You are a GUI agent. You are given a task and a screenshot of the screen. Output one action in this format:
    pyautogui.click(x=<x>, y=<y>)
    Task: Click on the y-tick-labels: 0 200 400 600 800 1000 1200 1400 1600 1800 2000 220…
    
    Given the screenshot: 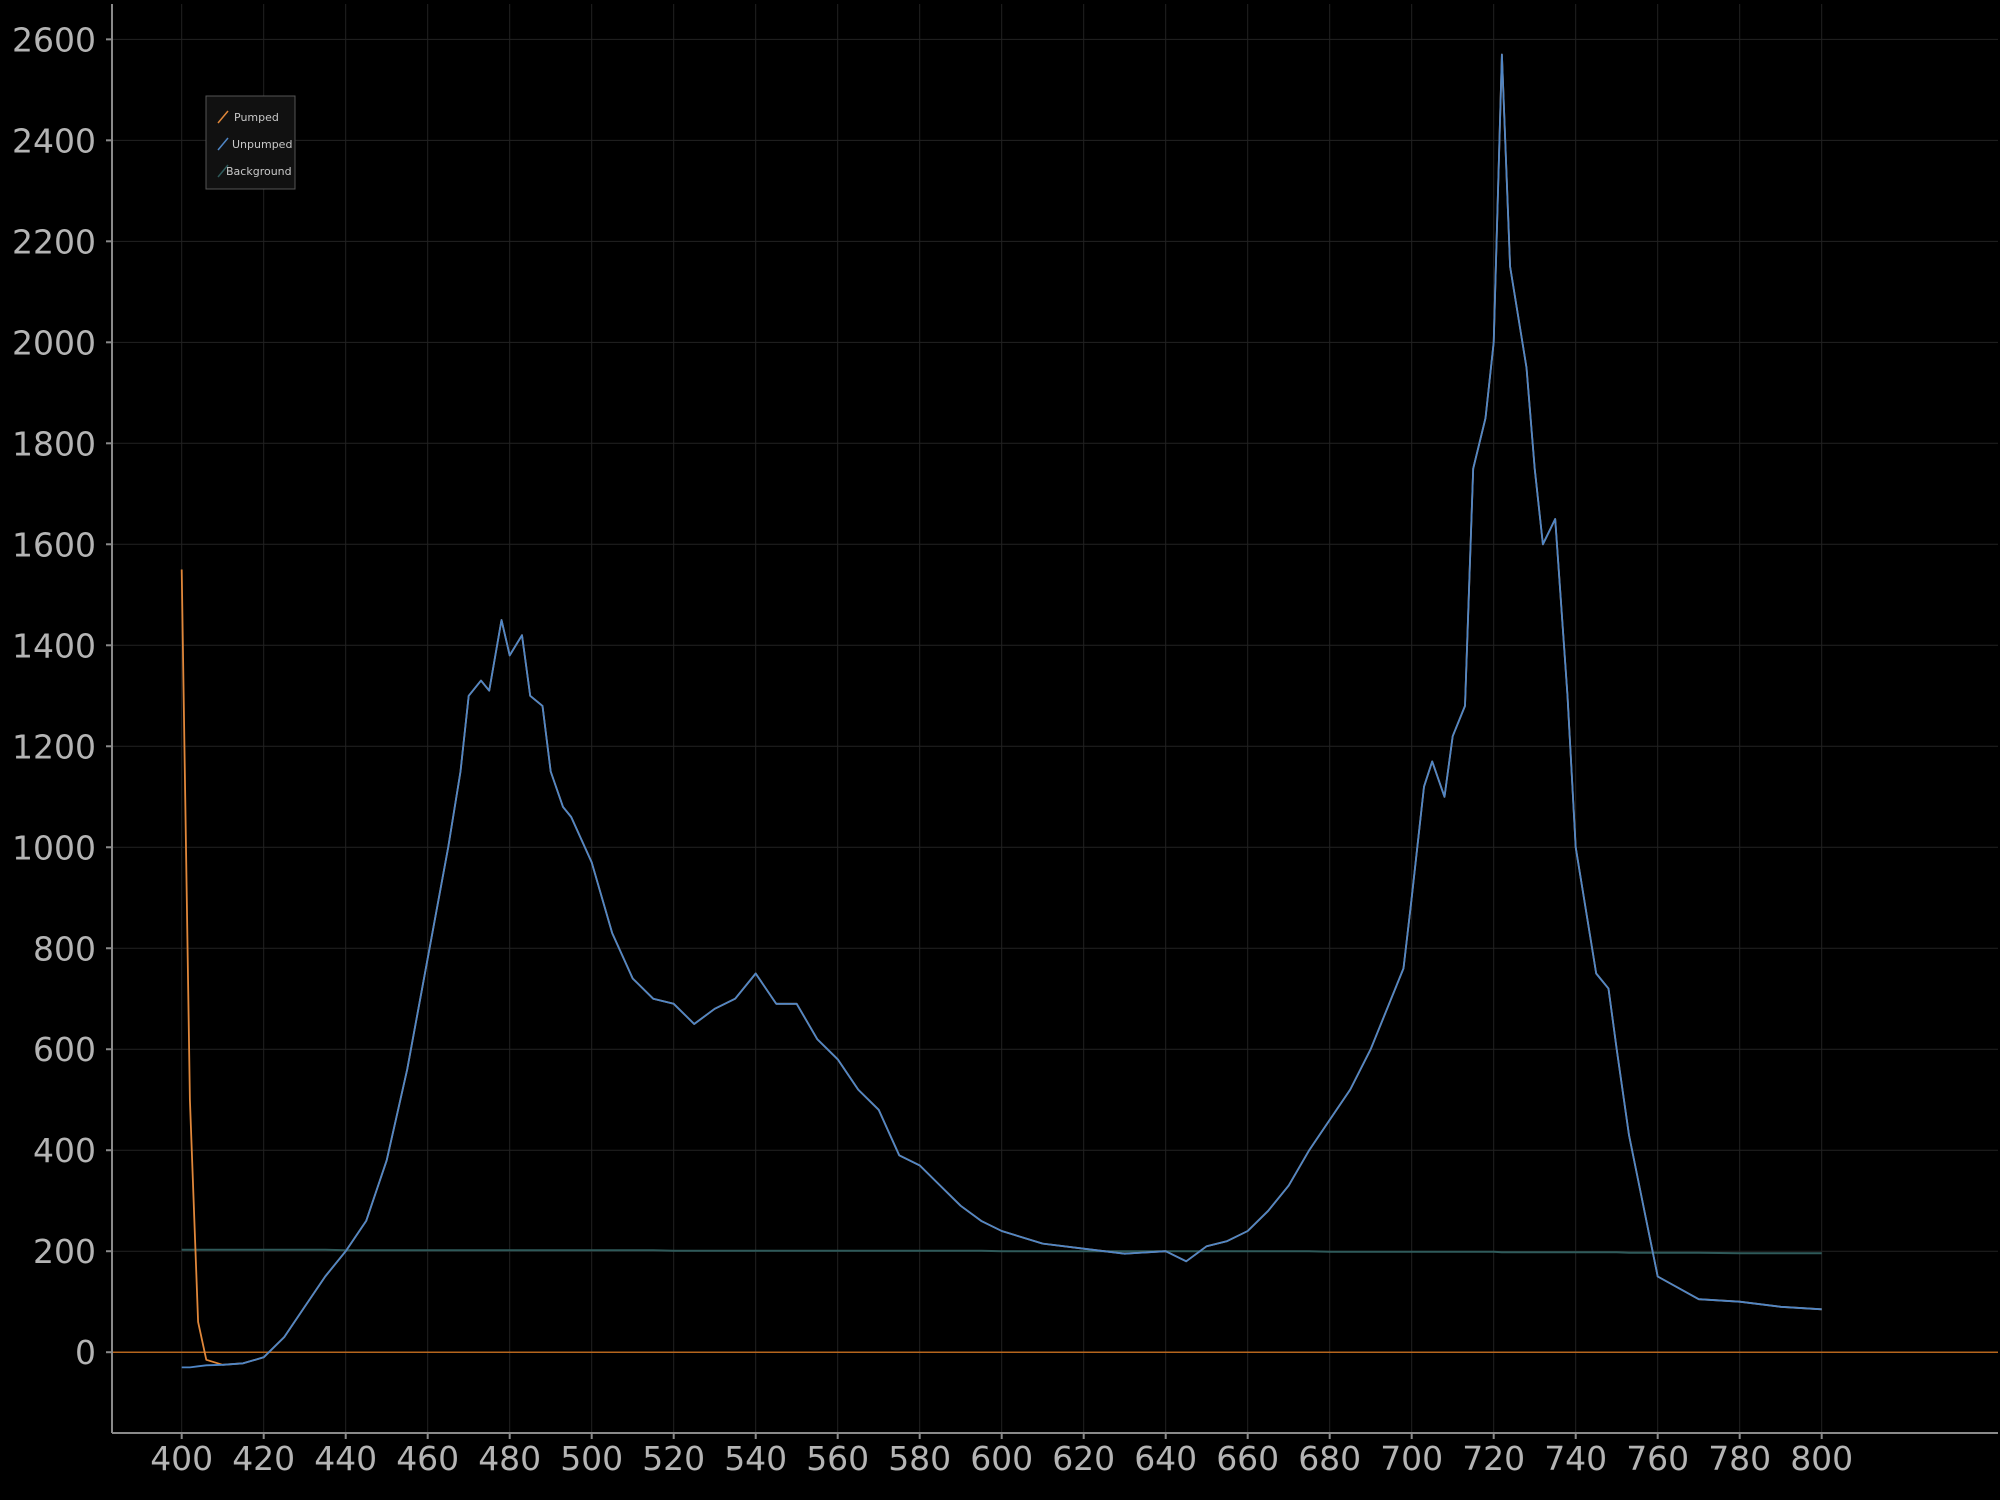 What is the action you would take?
    pyautogui.click(x=62, y=696)
    